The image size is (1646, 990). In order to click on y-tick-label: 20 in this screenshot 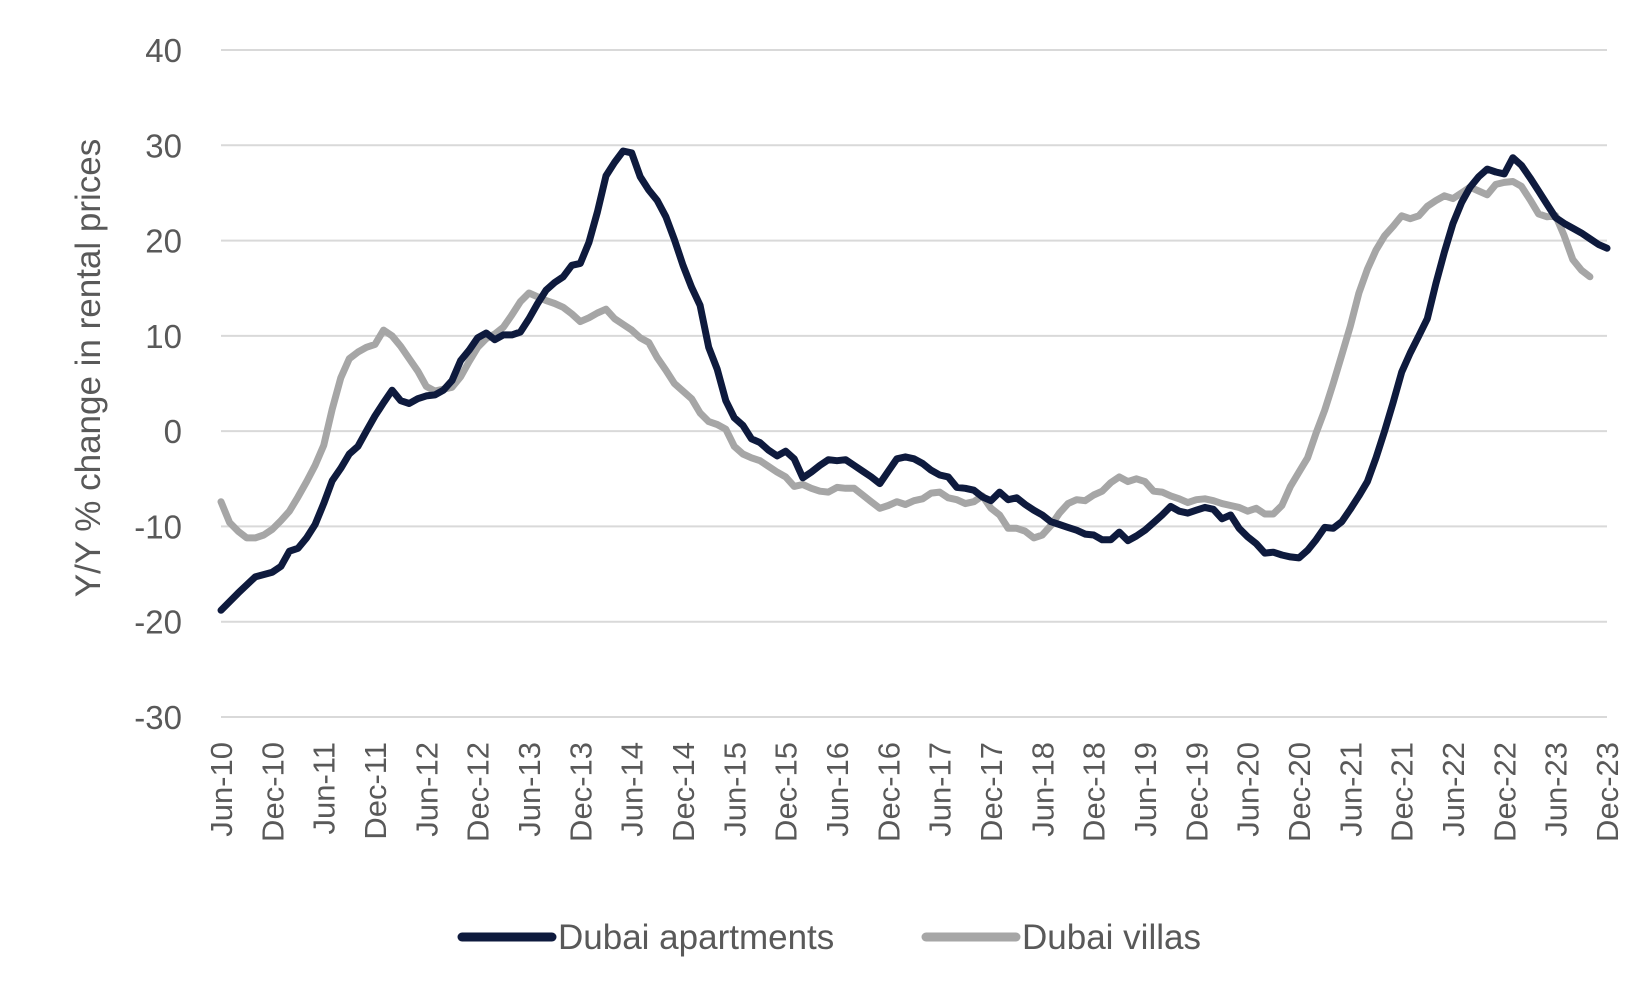, I will do `click(163, 241)`.